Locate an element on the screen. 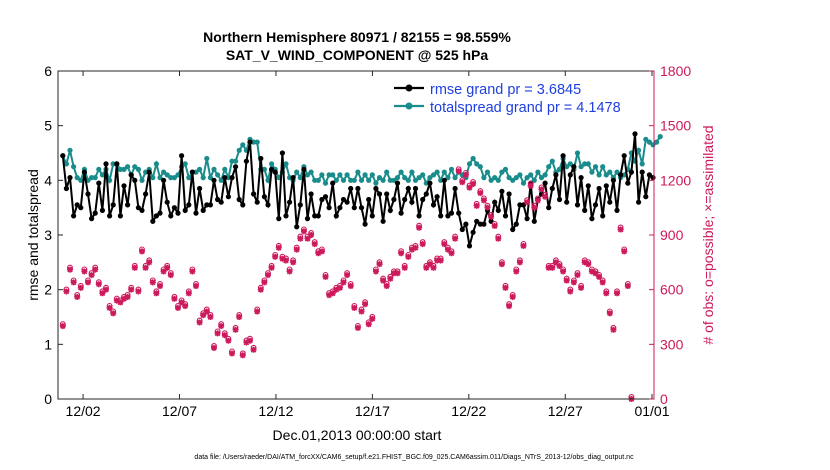 This screenshot has width=830, height=470. legend-label-rmse: rmse grand pr = 3.6845 is located at coordinates (505, 90).